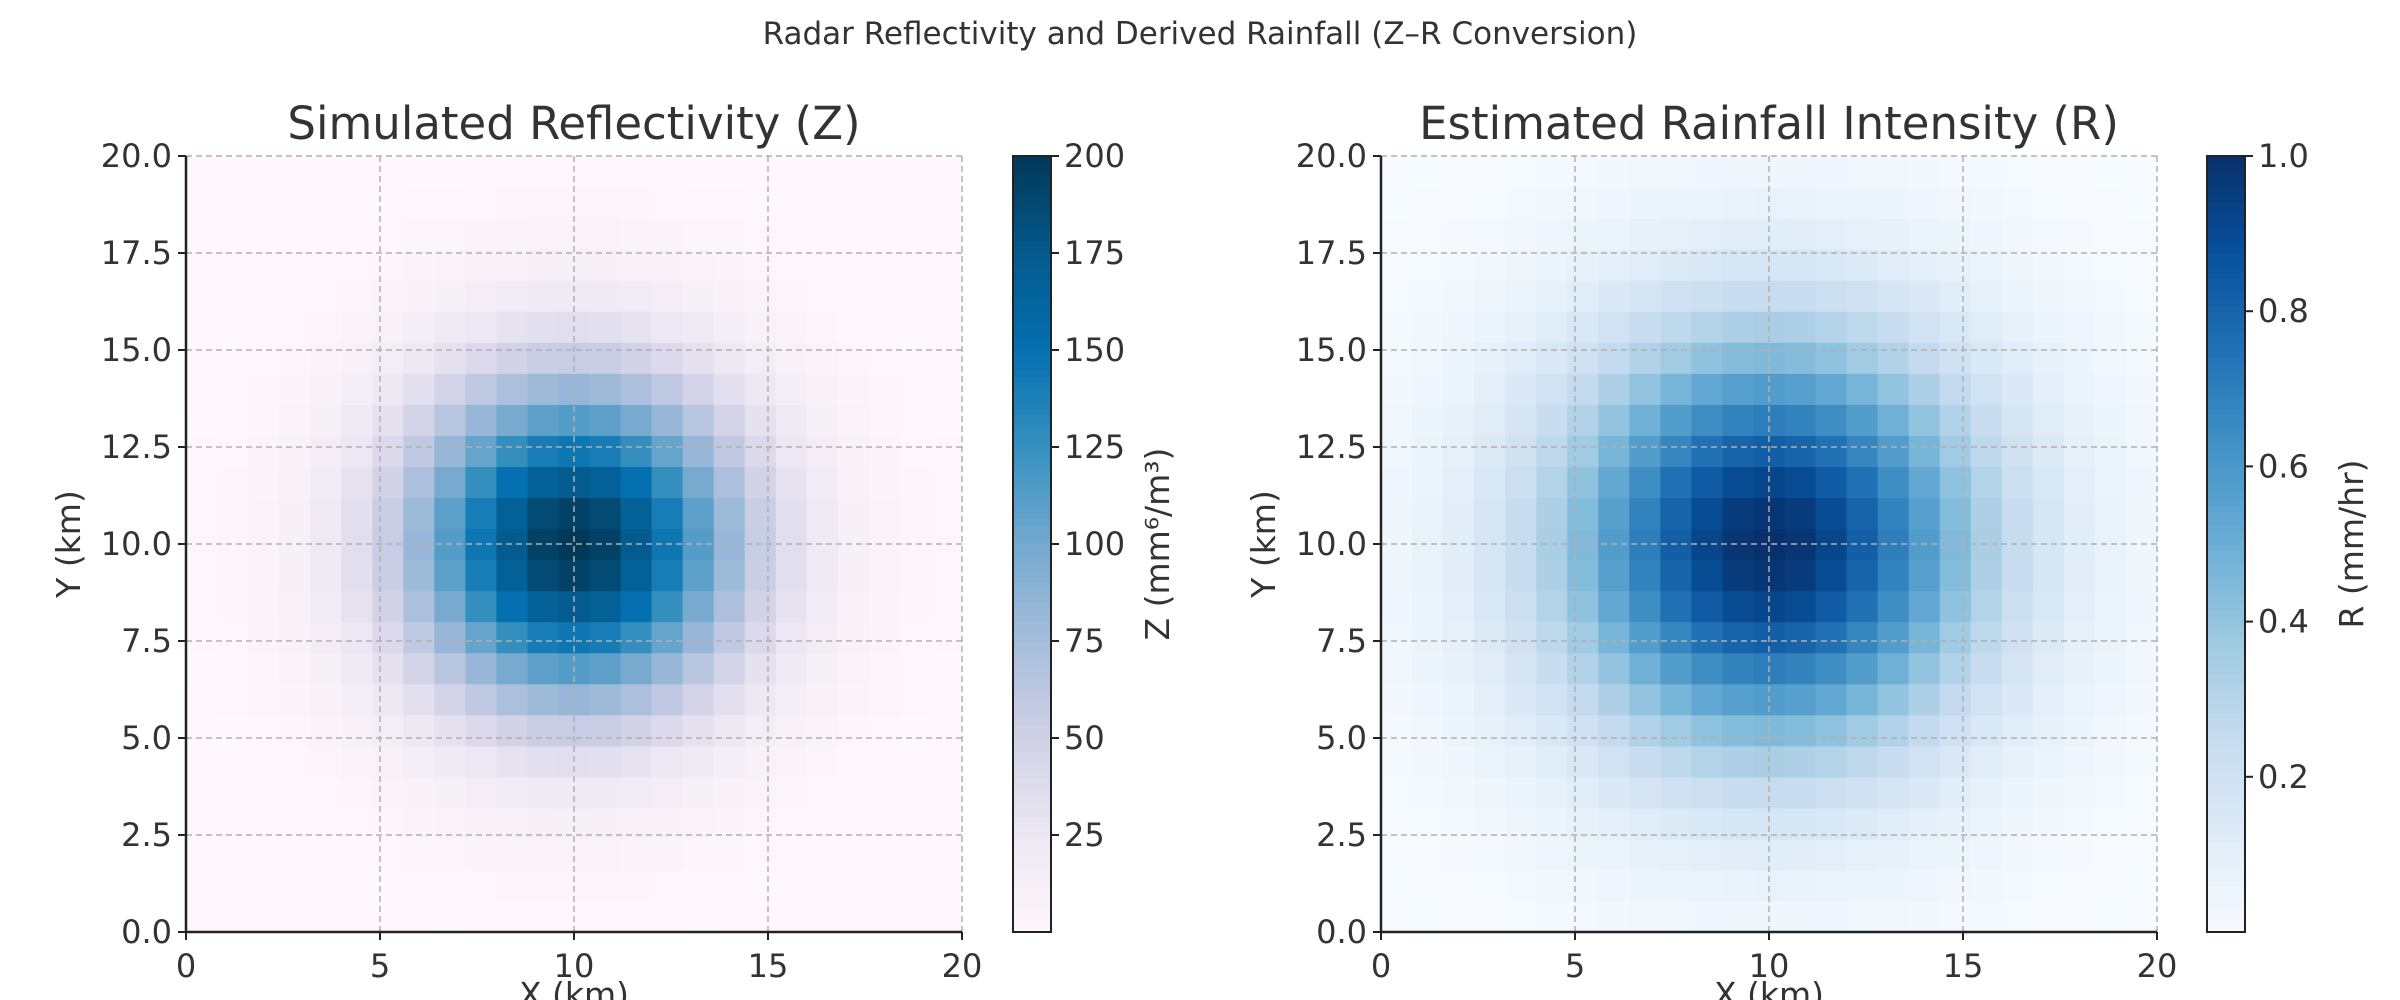 This screenshot has width=2400, height=1000. What do you see at coordinates (1331, 253) in the screenshot?
I see `y-tick-label: 17.5` at bounding box center [1331, 253].